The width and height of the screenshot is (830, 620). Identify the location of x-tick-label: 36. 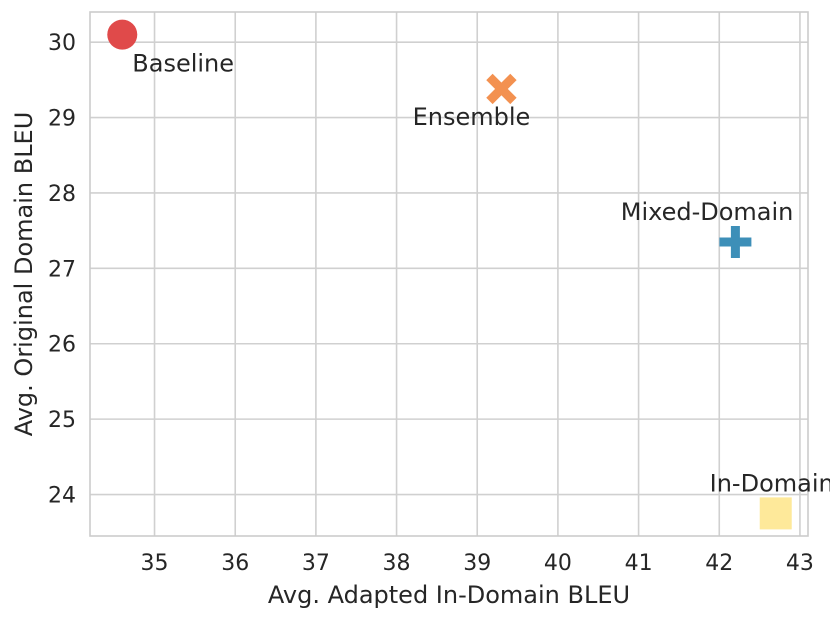
(235, 563).